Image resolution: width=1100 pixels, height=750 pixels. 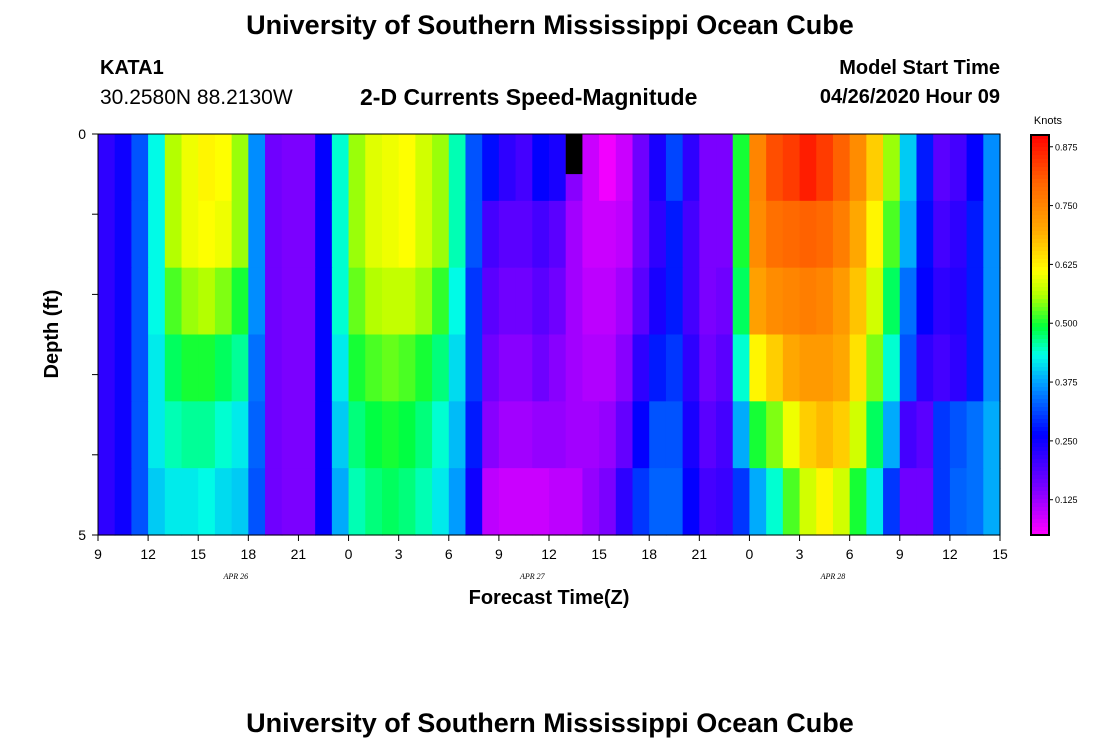 I want to click on y-tick-label: 5, so click(x=82, y=535).